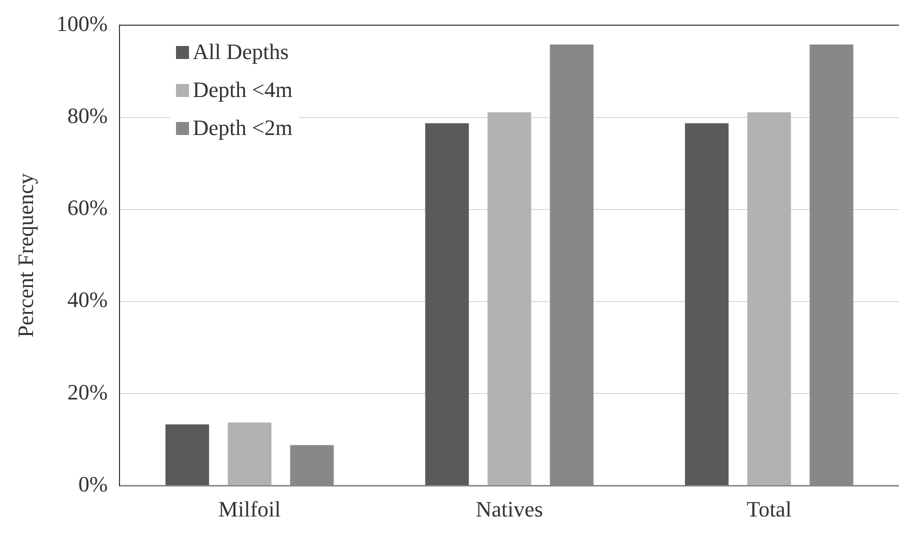 The width and height of the screenshot is (899, 546). Describe the element at coordinates (249, 509) in the screenshot. I see `x-tick-label: Milfoil` at that location.